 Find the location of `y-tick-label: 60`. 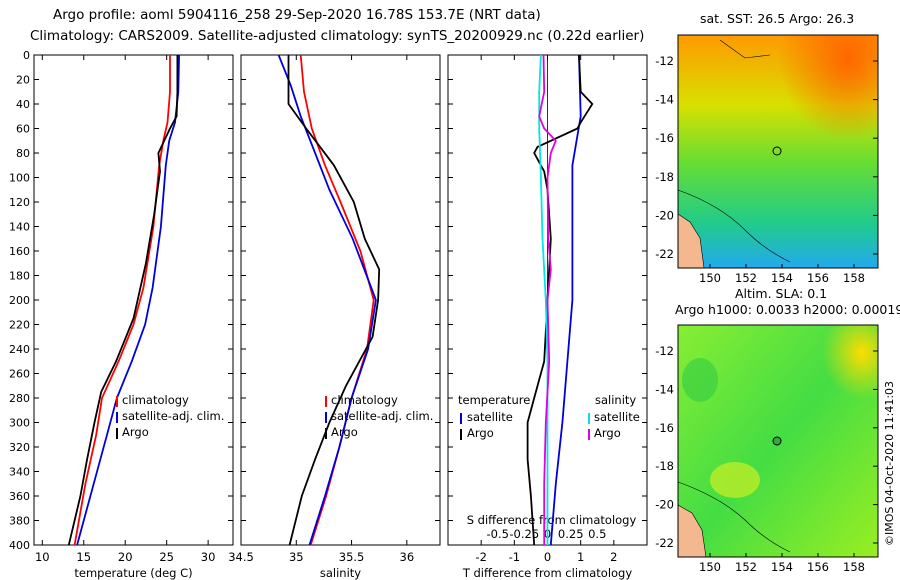

y-tick-label: 60 is located at coordinates (23, 129).